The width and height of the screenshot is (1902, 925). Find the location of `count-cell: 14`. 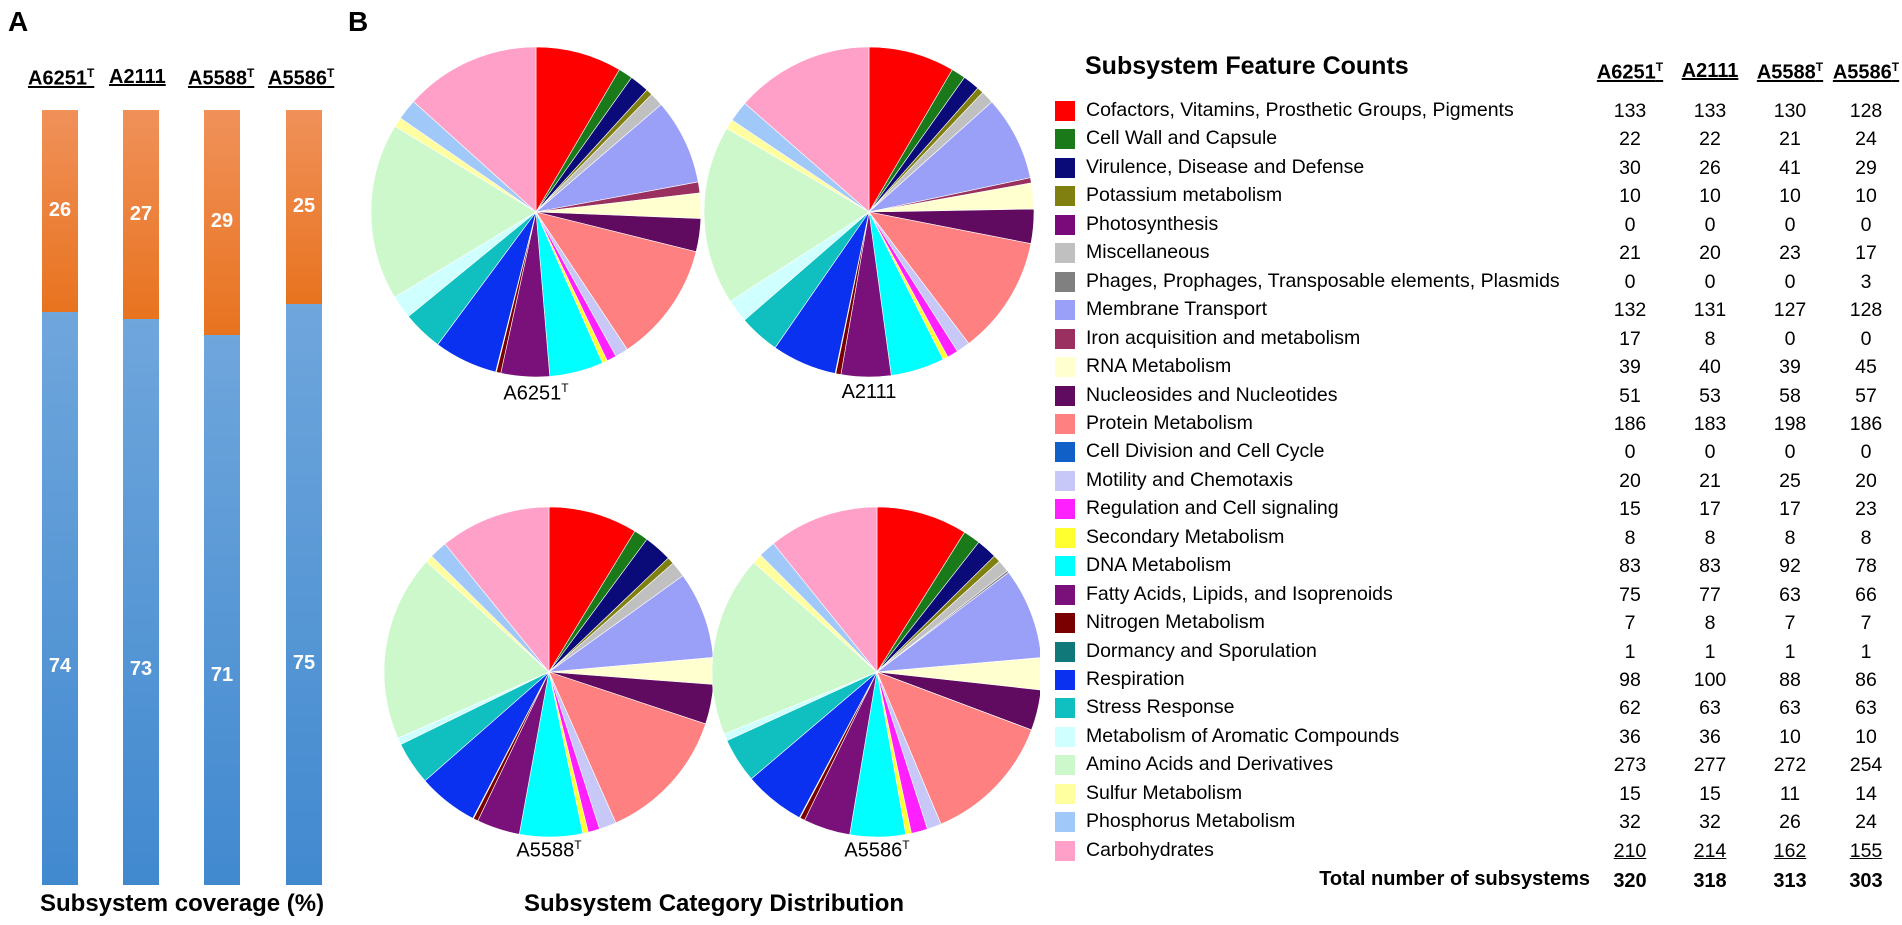

count-cell: 14 is located at coordinates (1866, 793).